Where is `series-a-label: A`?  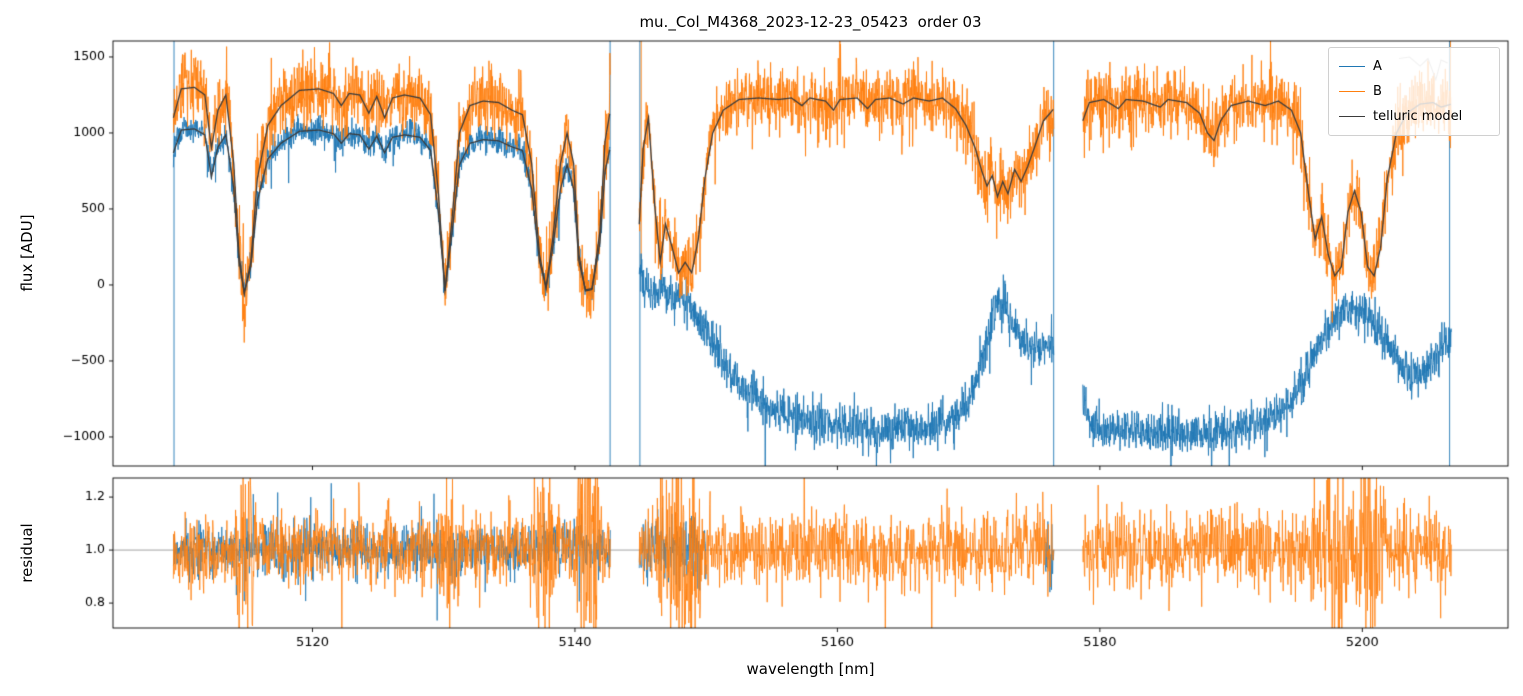
series-a-label: A is located at coordinates (1377, 66).